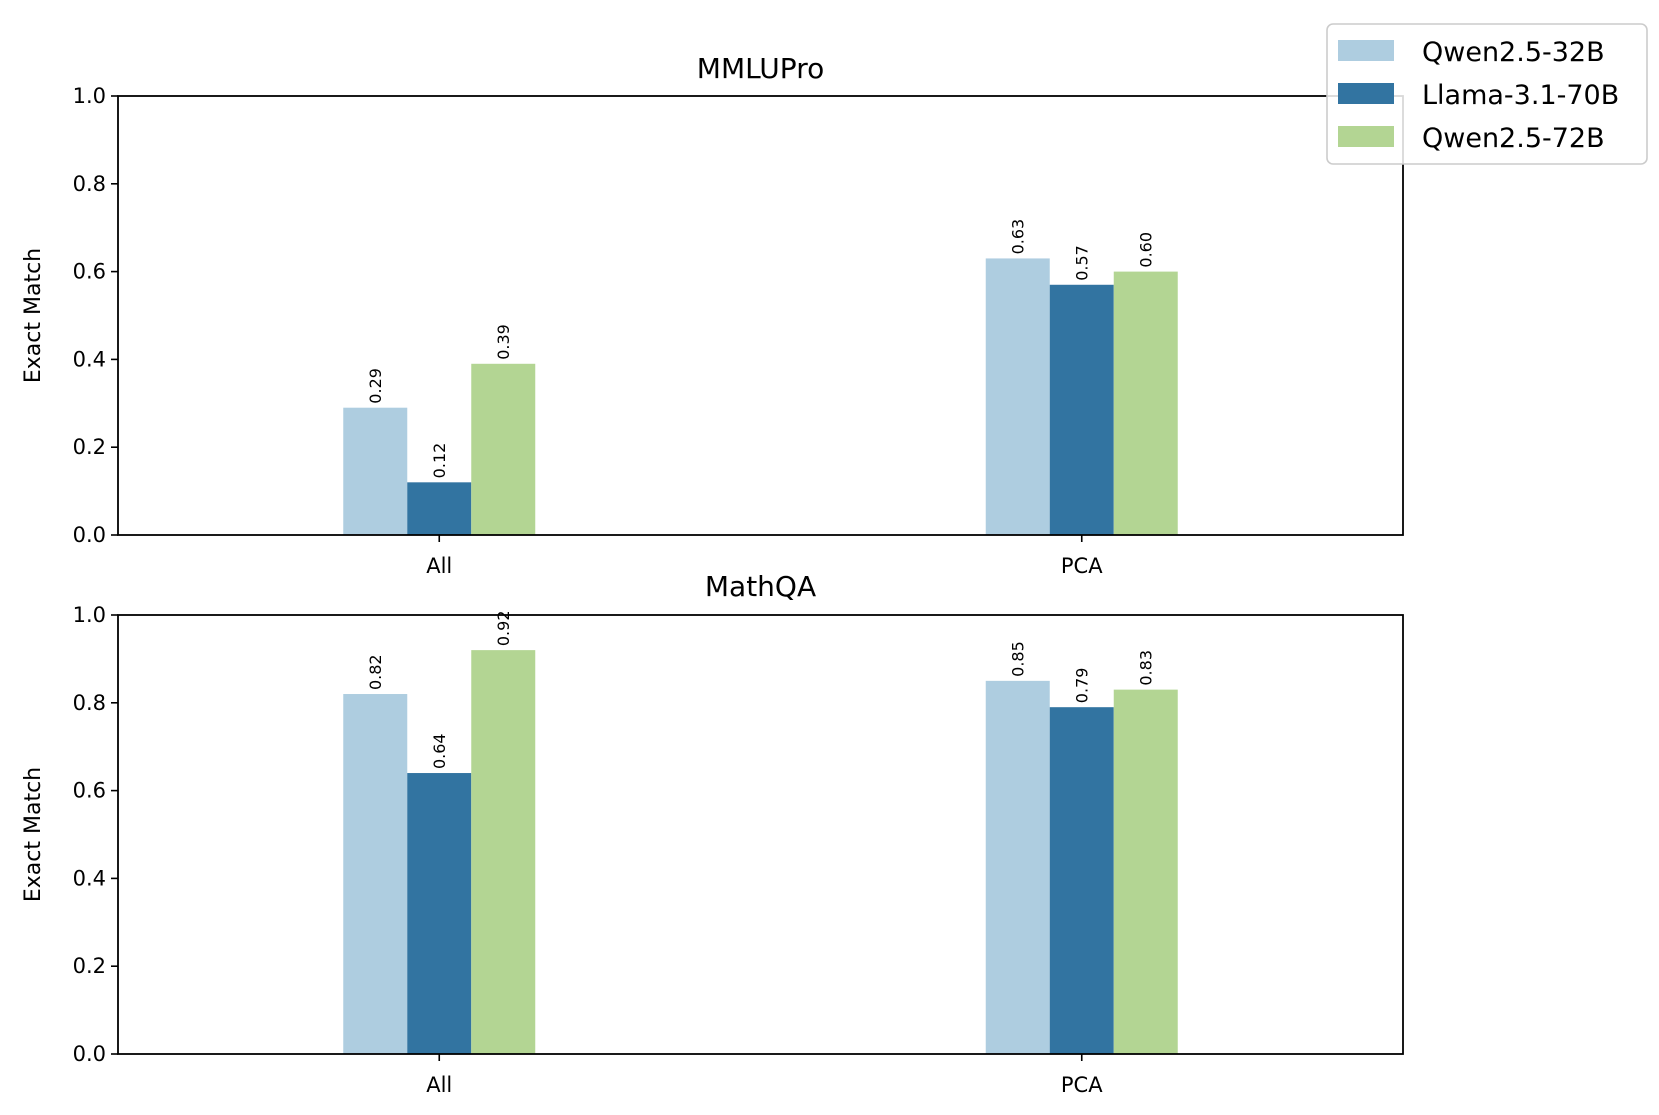  What do you see at coordinates (439, 751) in the screenshot?
I see `bar-value-label: 0.64` at bounding box center [439, 751].